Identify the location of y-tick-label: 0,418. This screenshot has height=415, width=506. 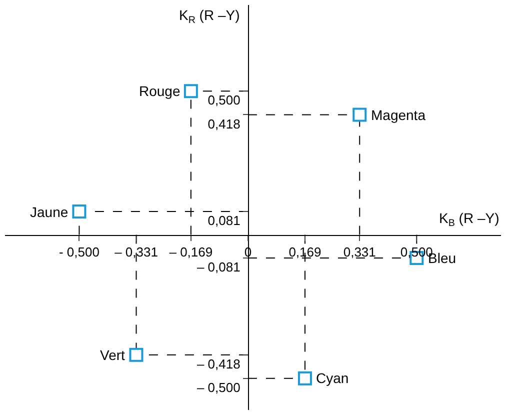
(224, 124).